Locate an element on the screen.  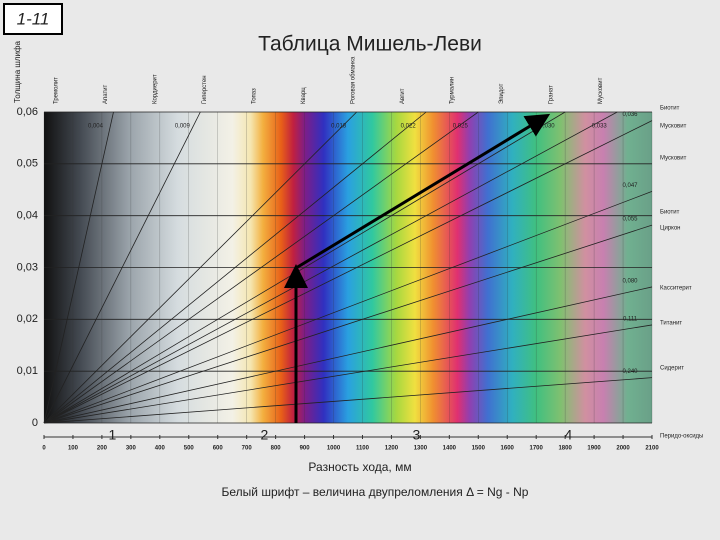
mineral-label: Кварц is located at coordinates (304, 95).